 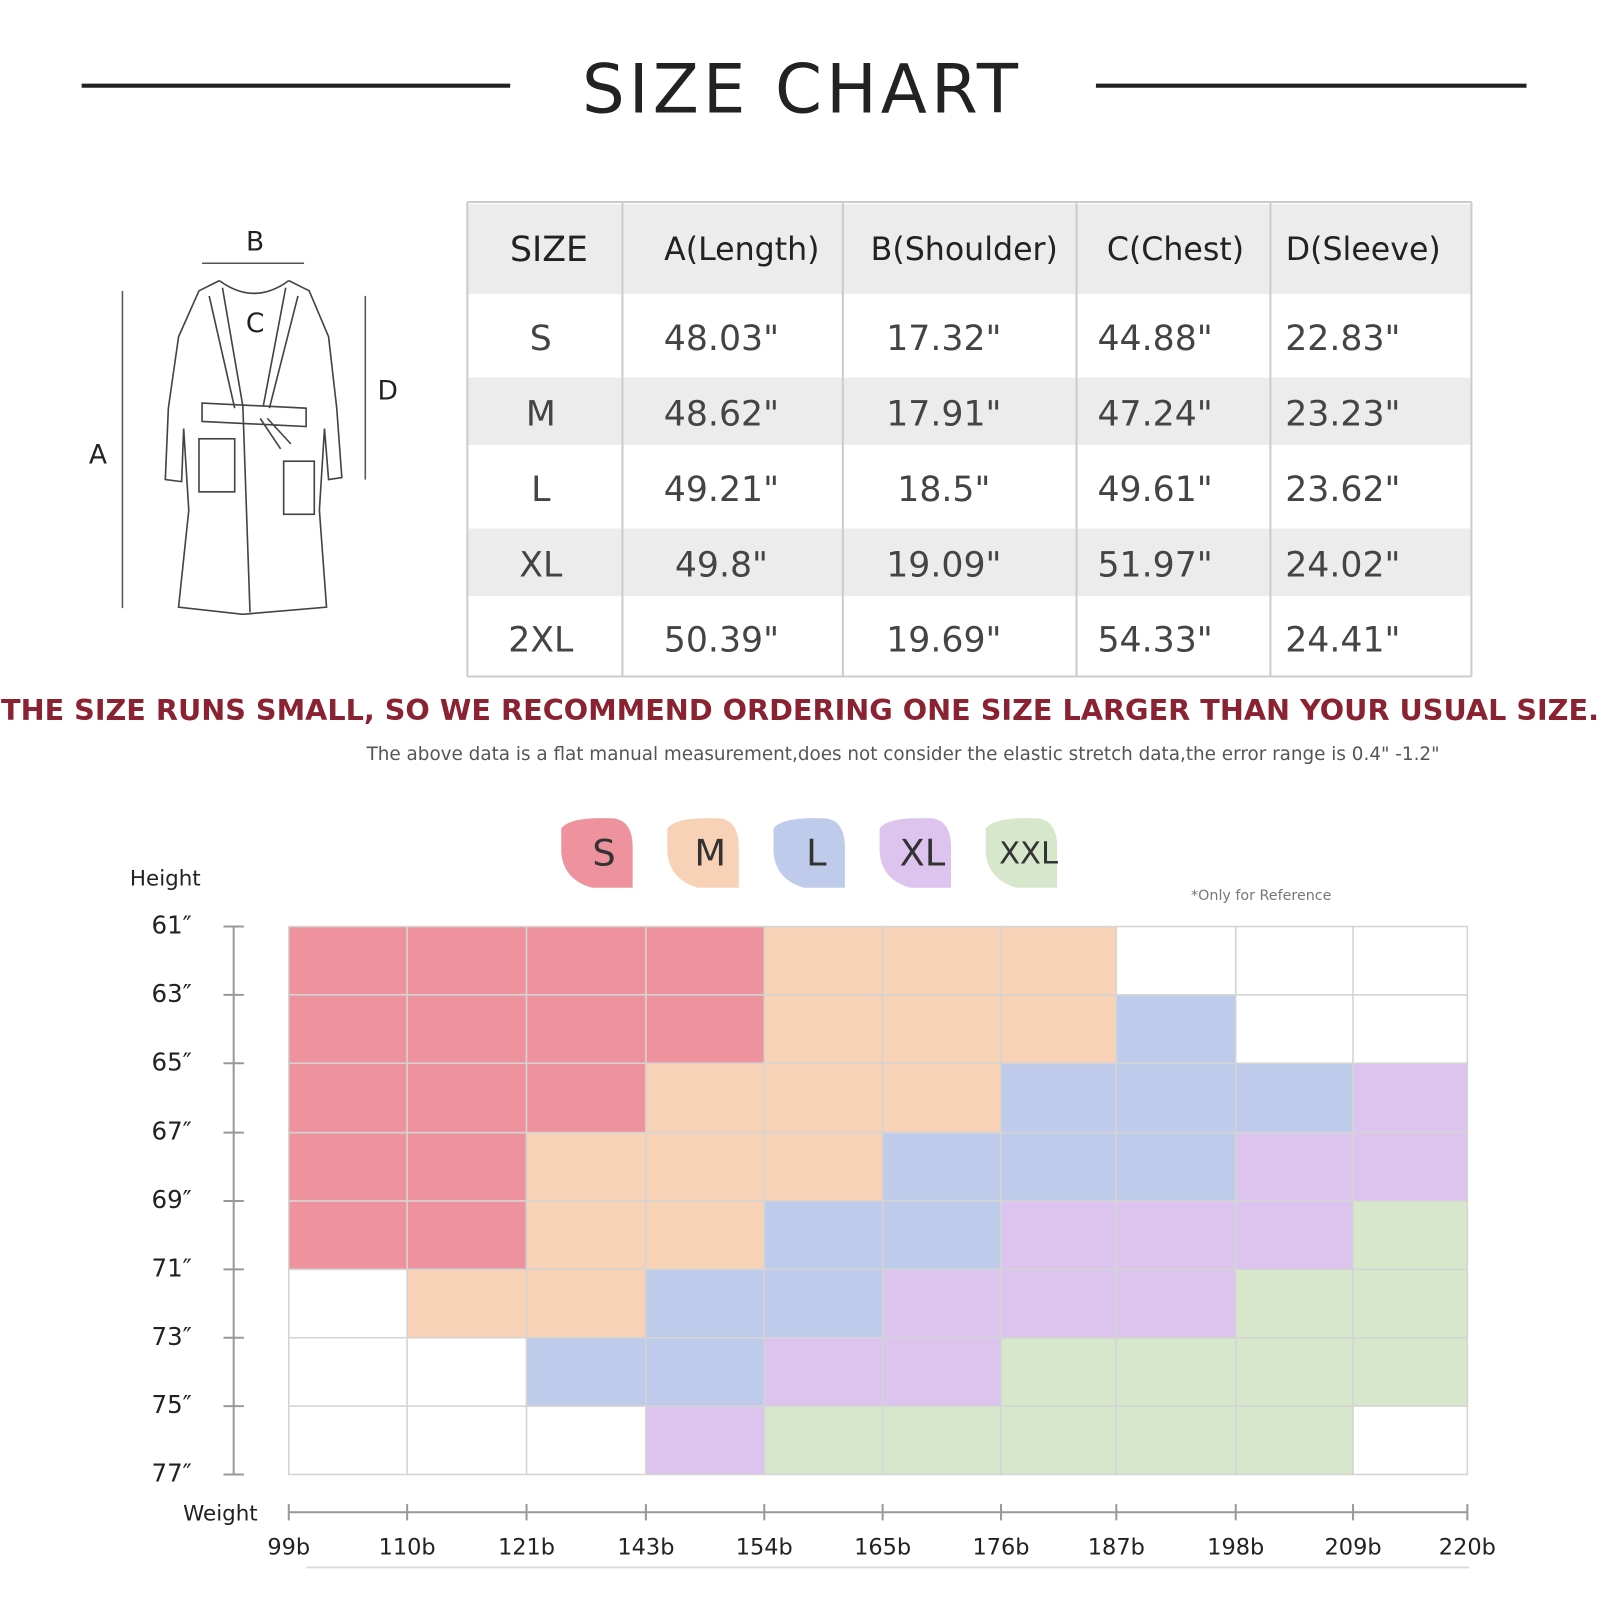 I want to click on size-cell: 2XL, so click(x=541, y=640).